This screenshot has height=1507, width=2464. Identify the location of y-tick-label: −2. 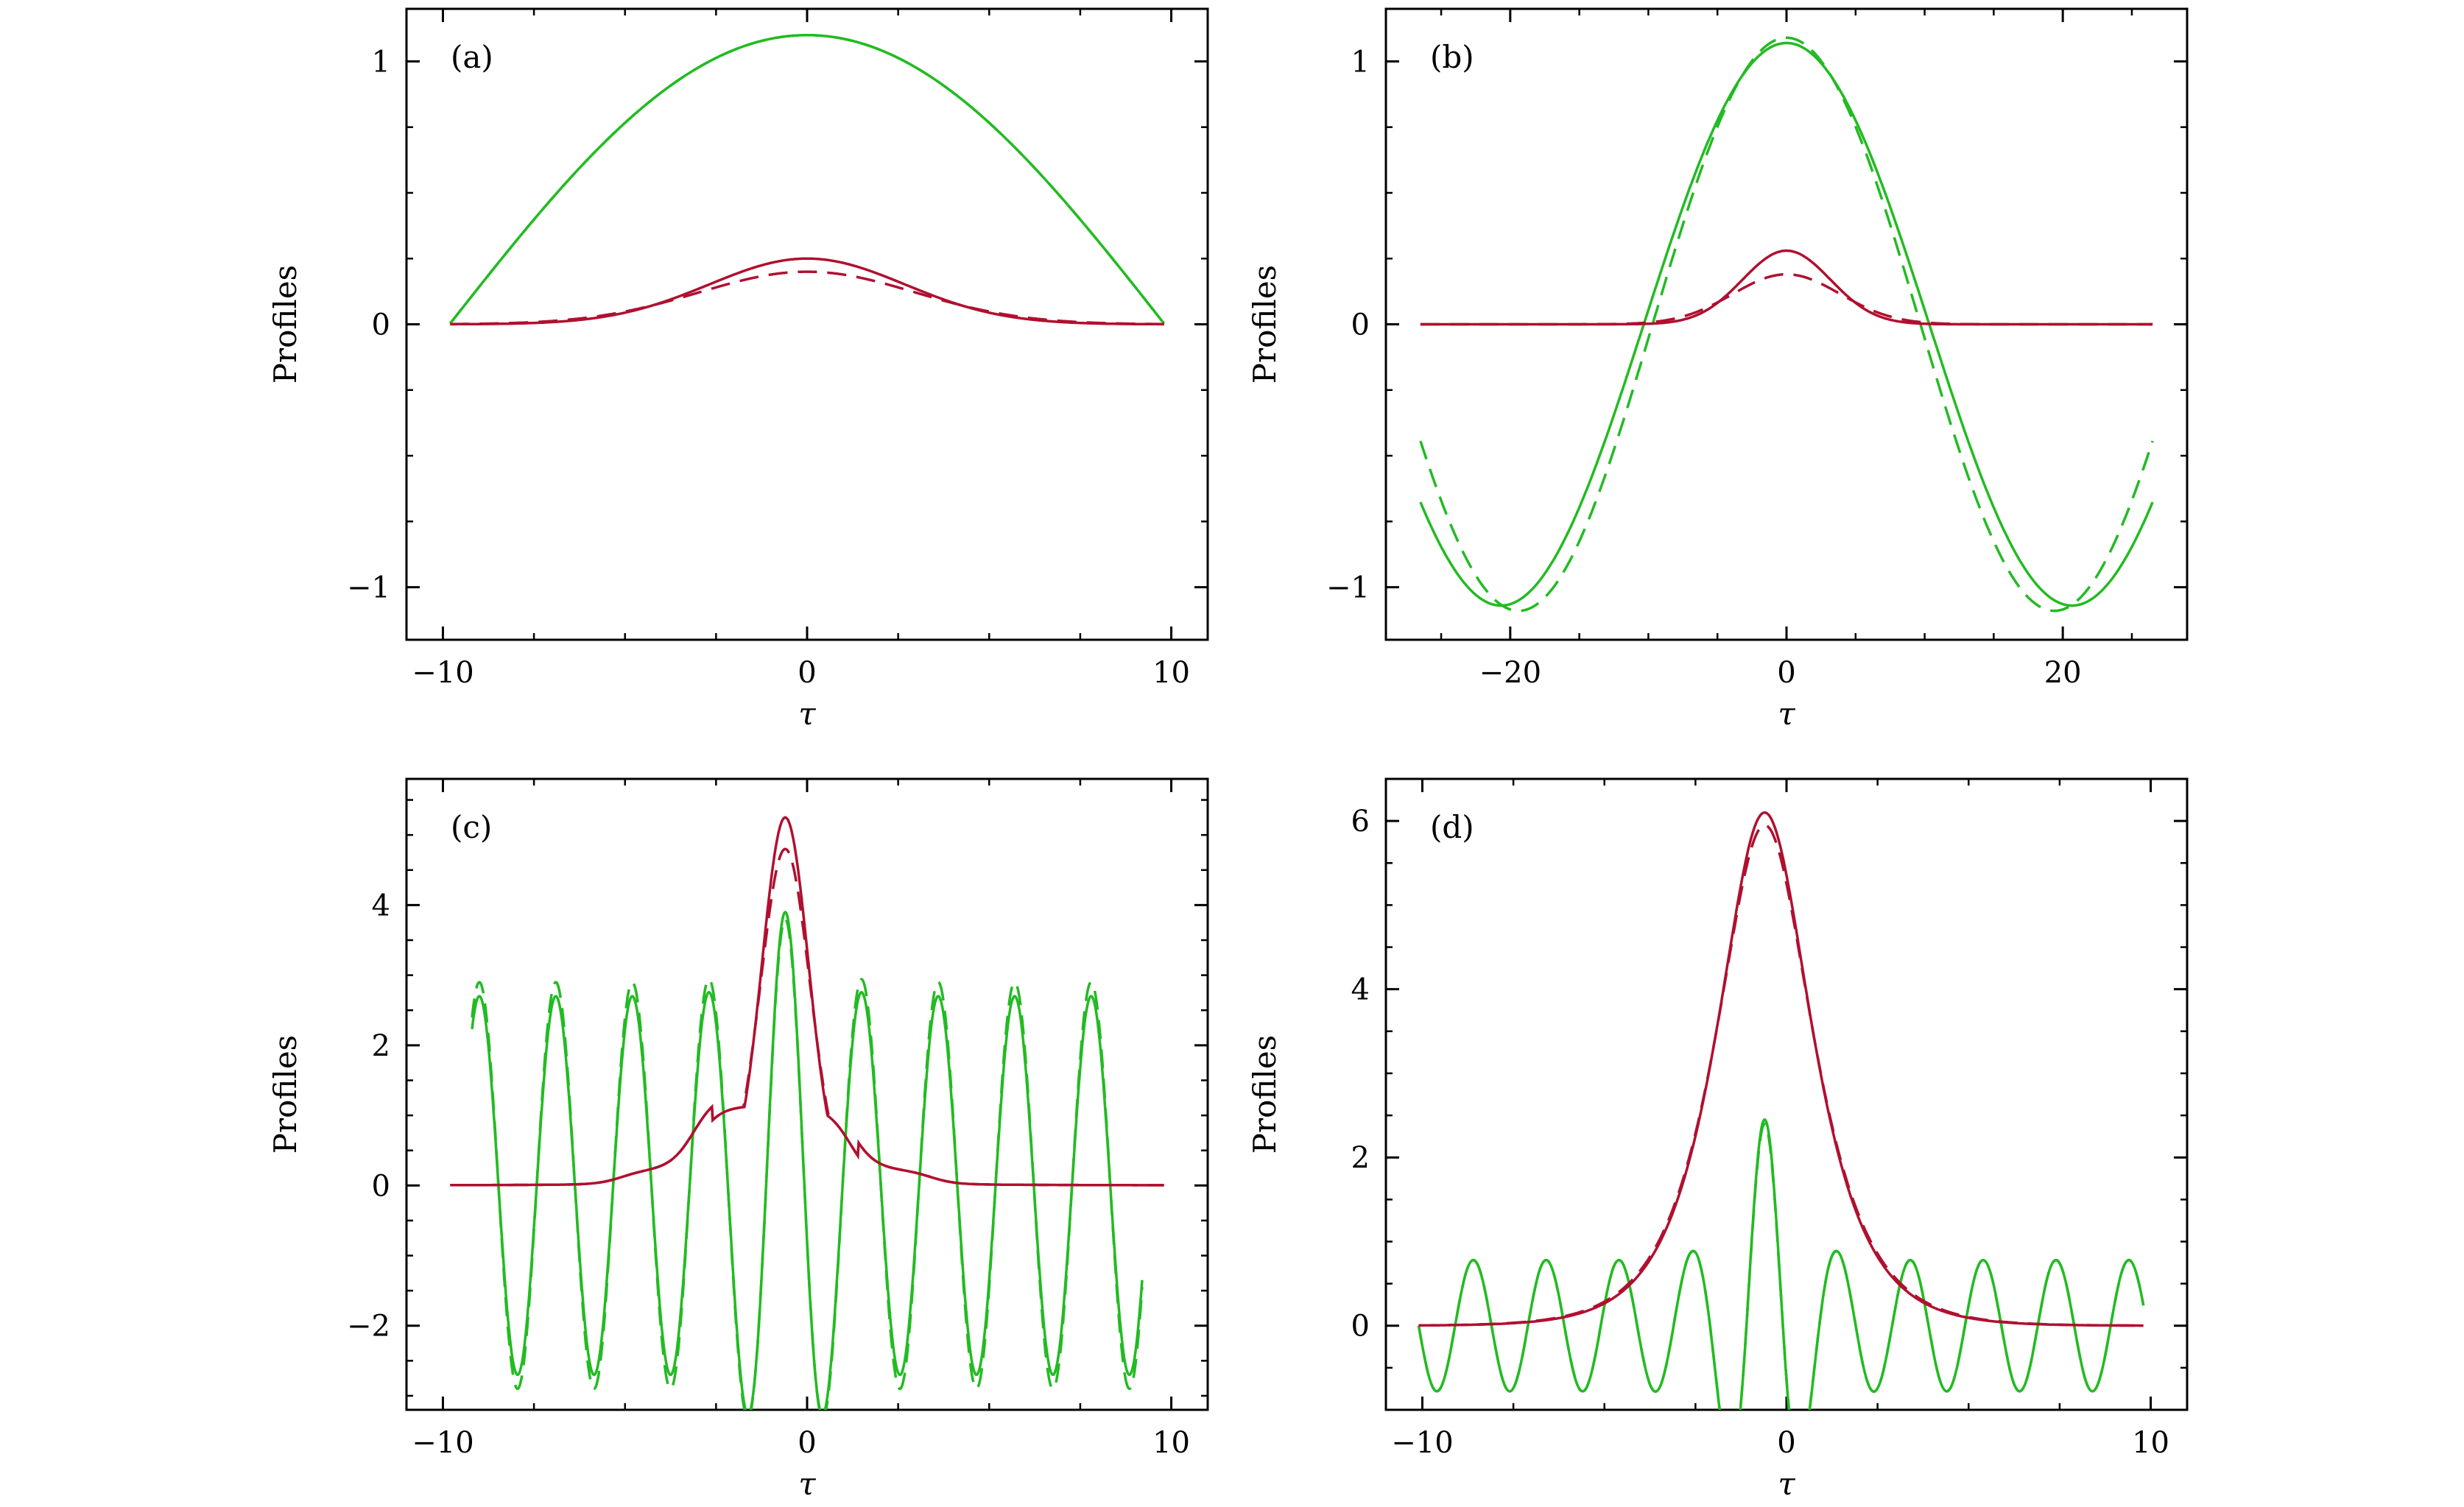
(368, 1327).